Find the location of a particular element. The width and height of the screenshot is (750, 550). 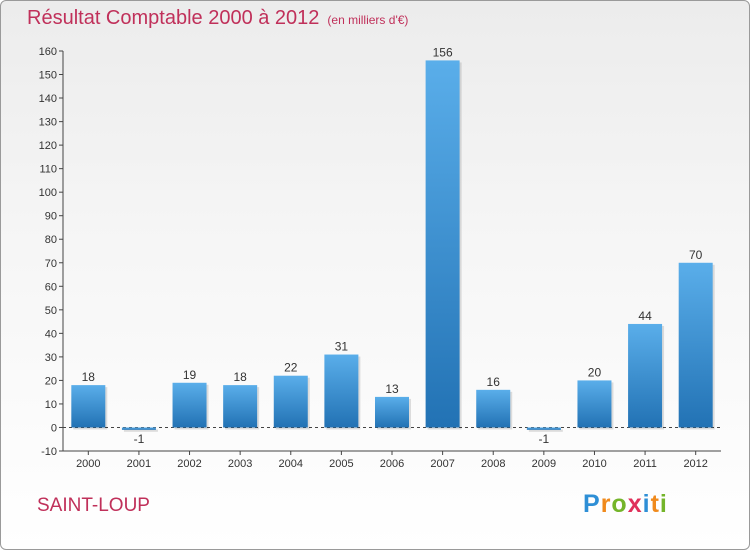

x-tick-label: 2009 is located at coordinates (544, 464).